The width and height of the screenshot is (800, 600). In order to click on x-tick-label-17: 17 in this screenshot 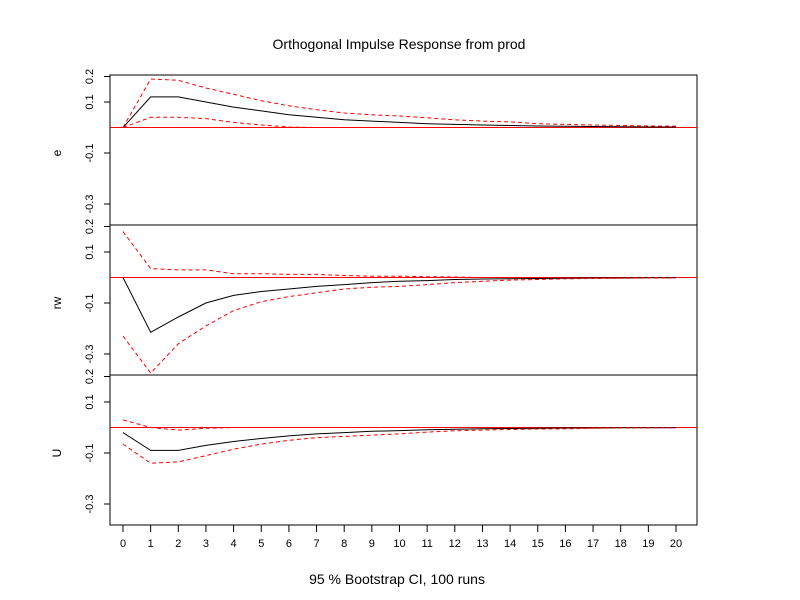, I will do `click(593, 544)`.